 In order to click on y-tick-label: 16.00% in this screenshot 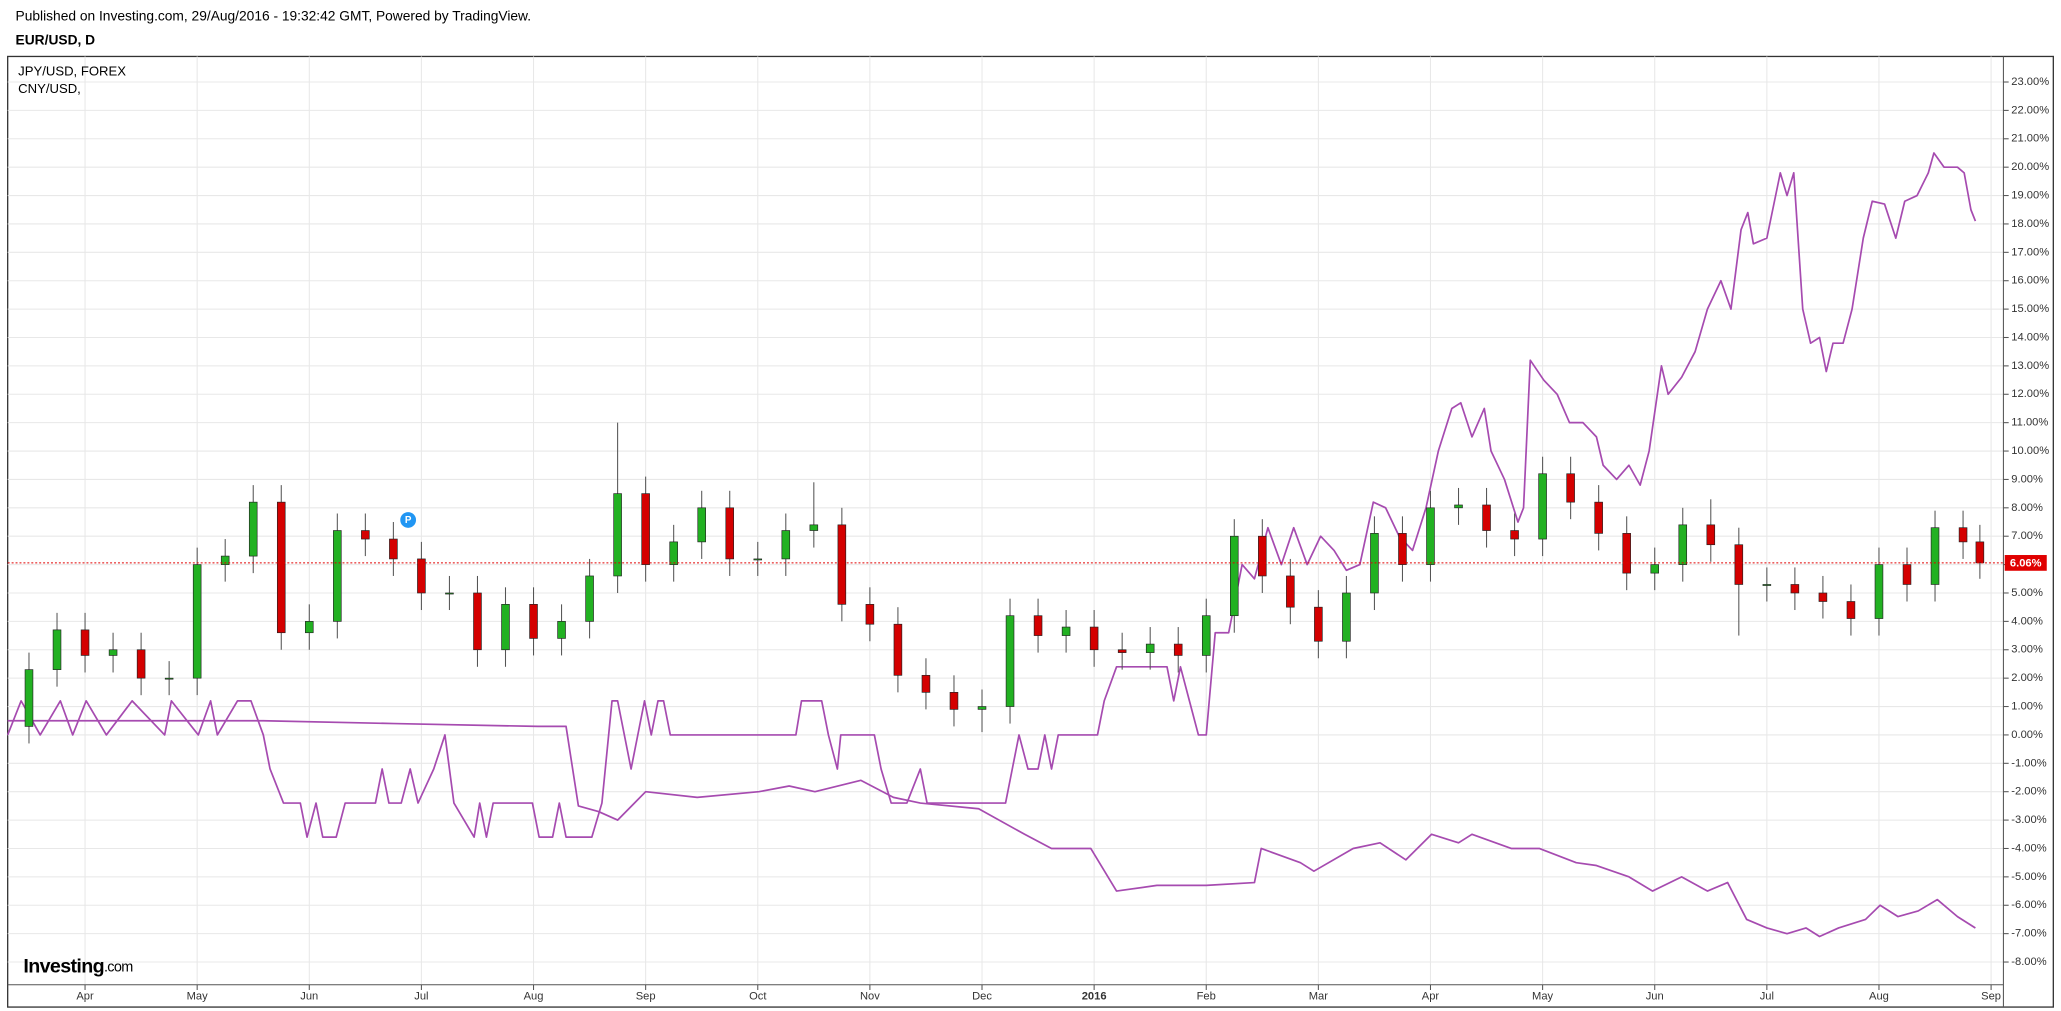, I will do `click(2030, 281)`.